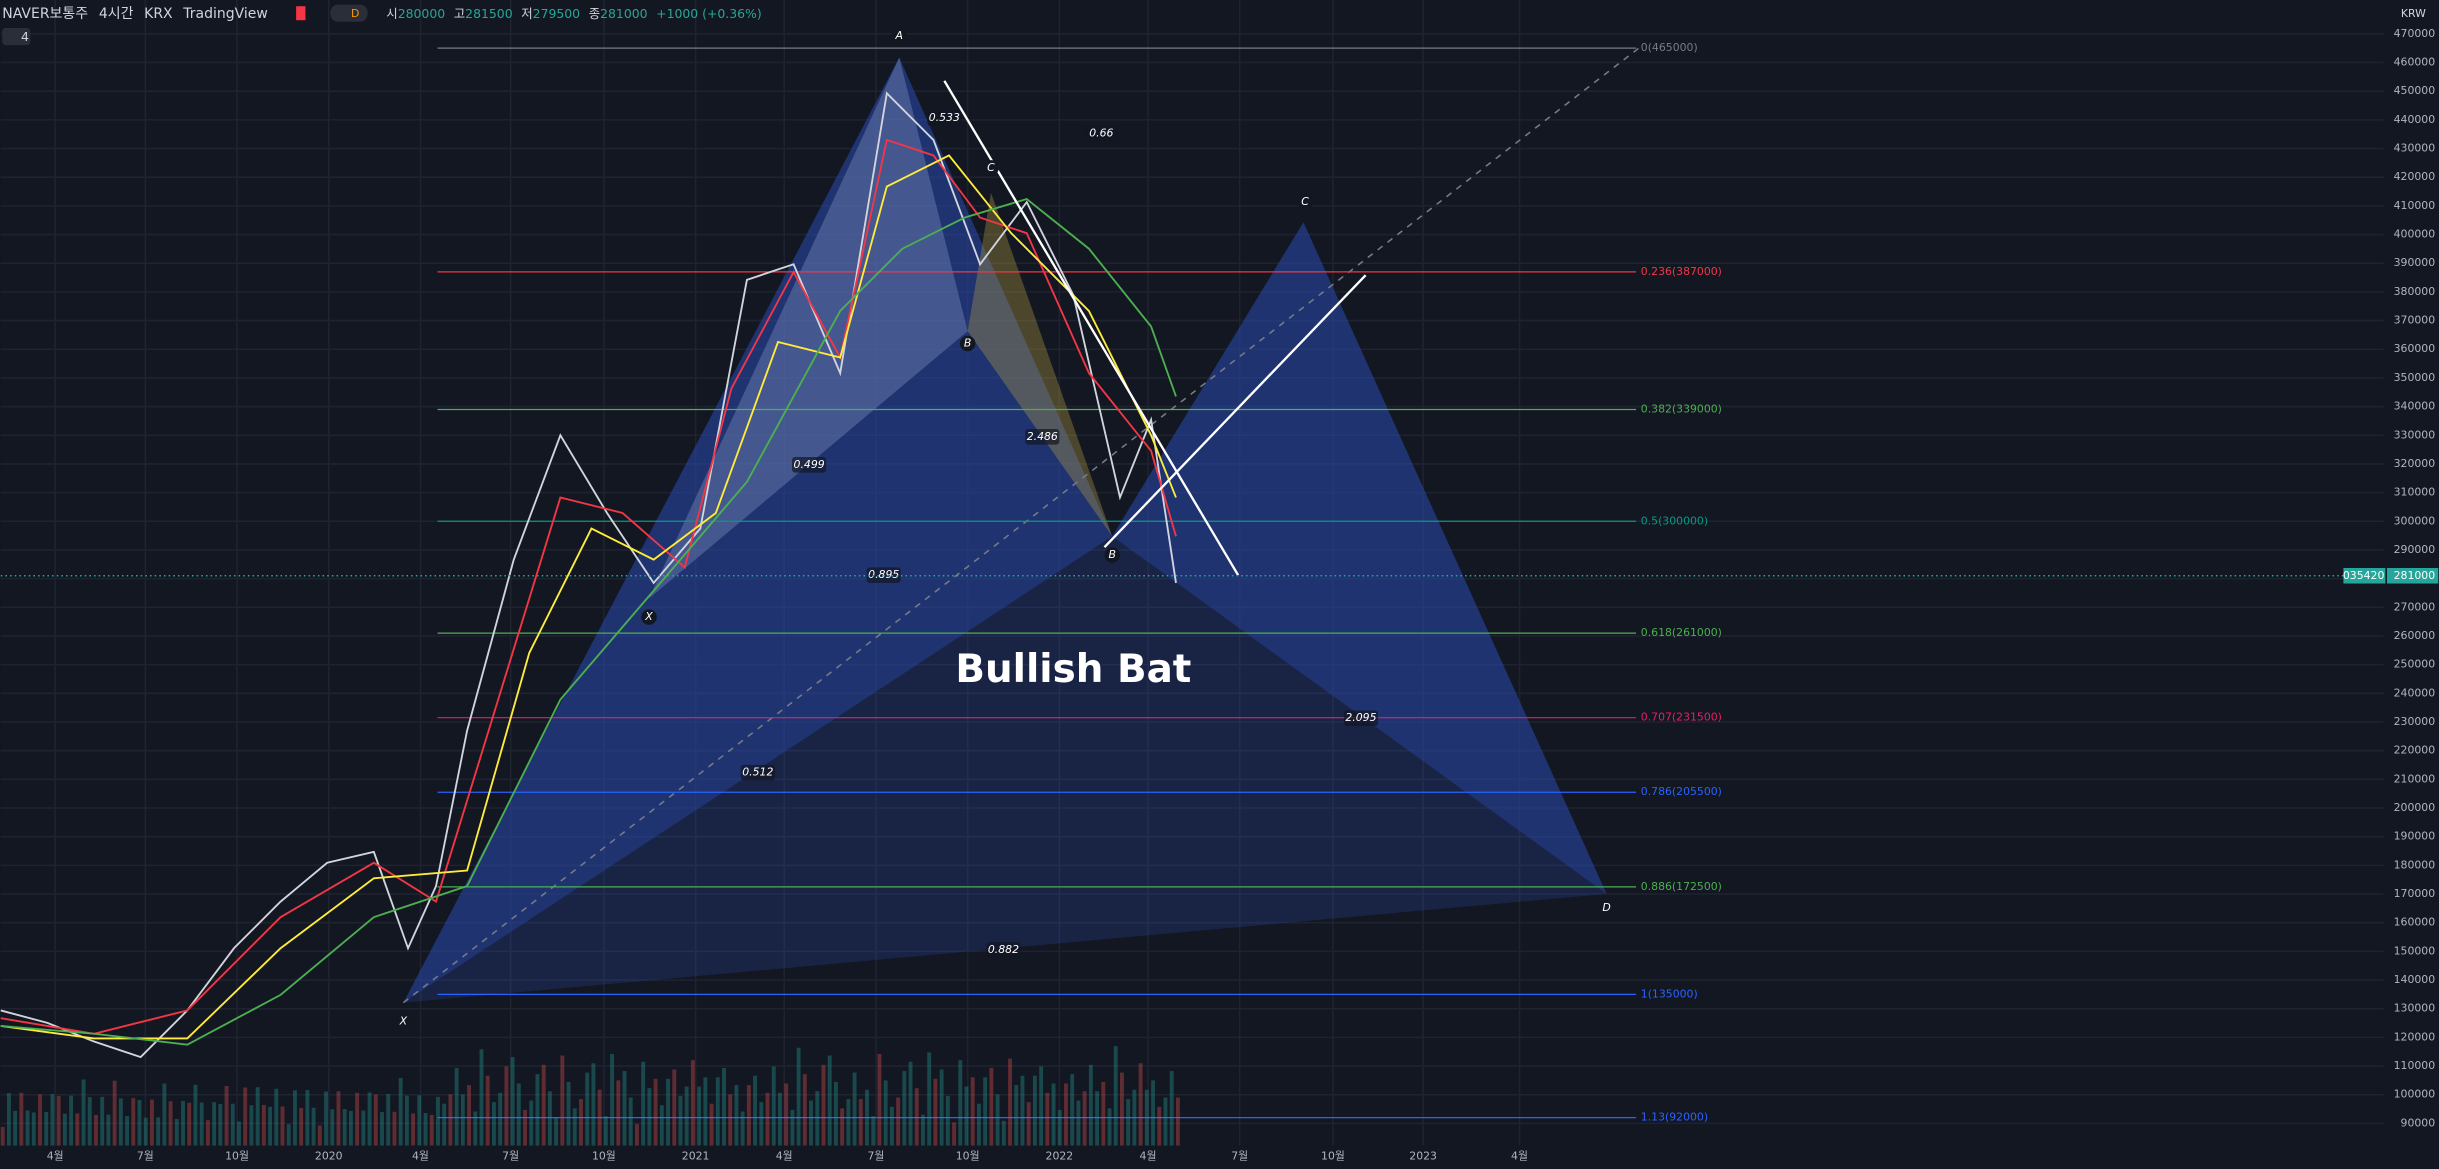 This screenshot has width=2439, height=1169. What do you see at coordinates (349, 13) in the screenshot?
I see `style-pill` at bounding box center [349, 13].